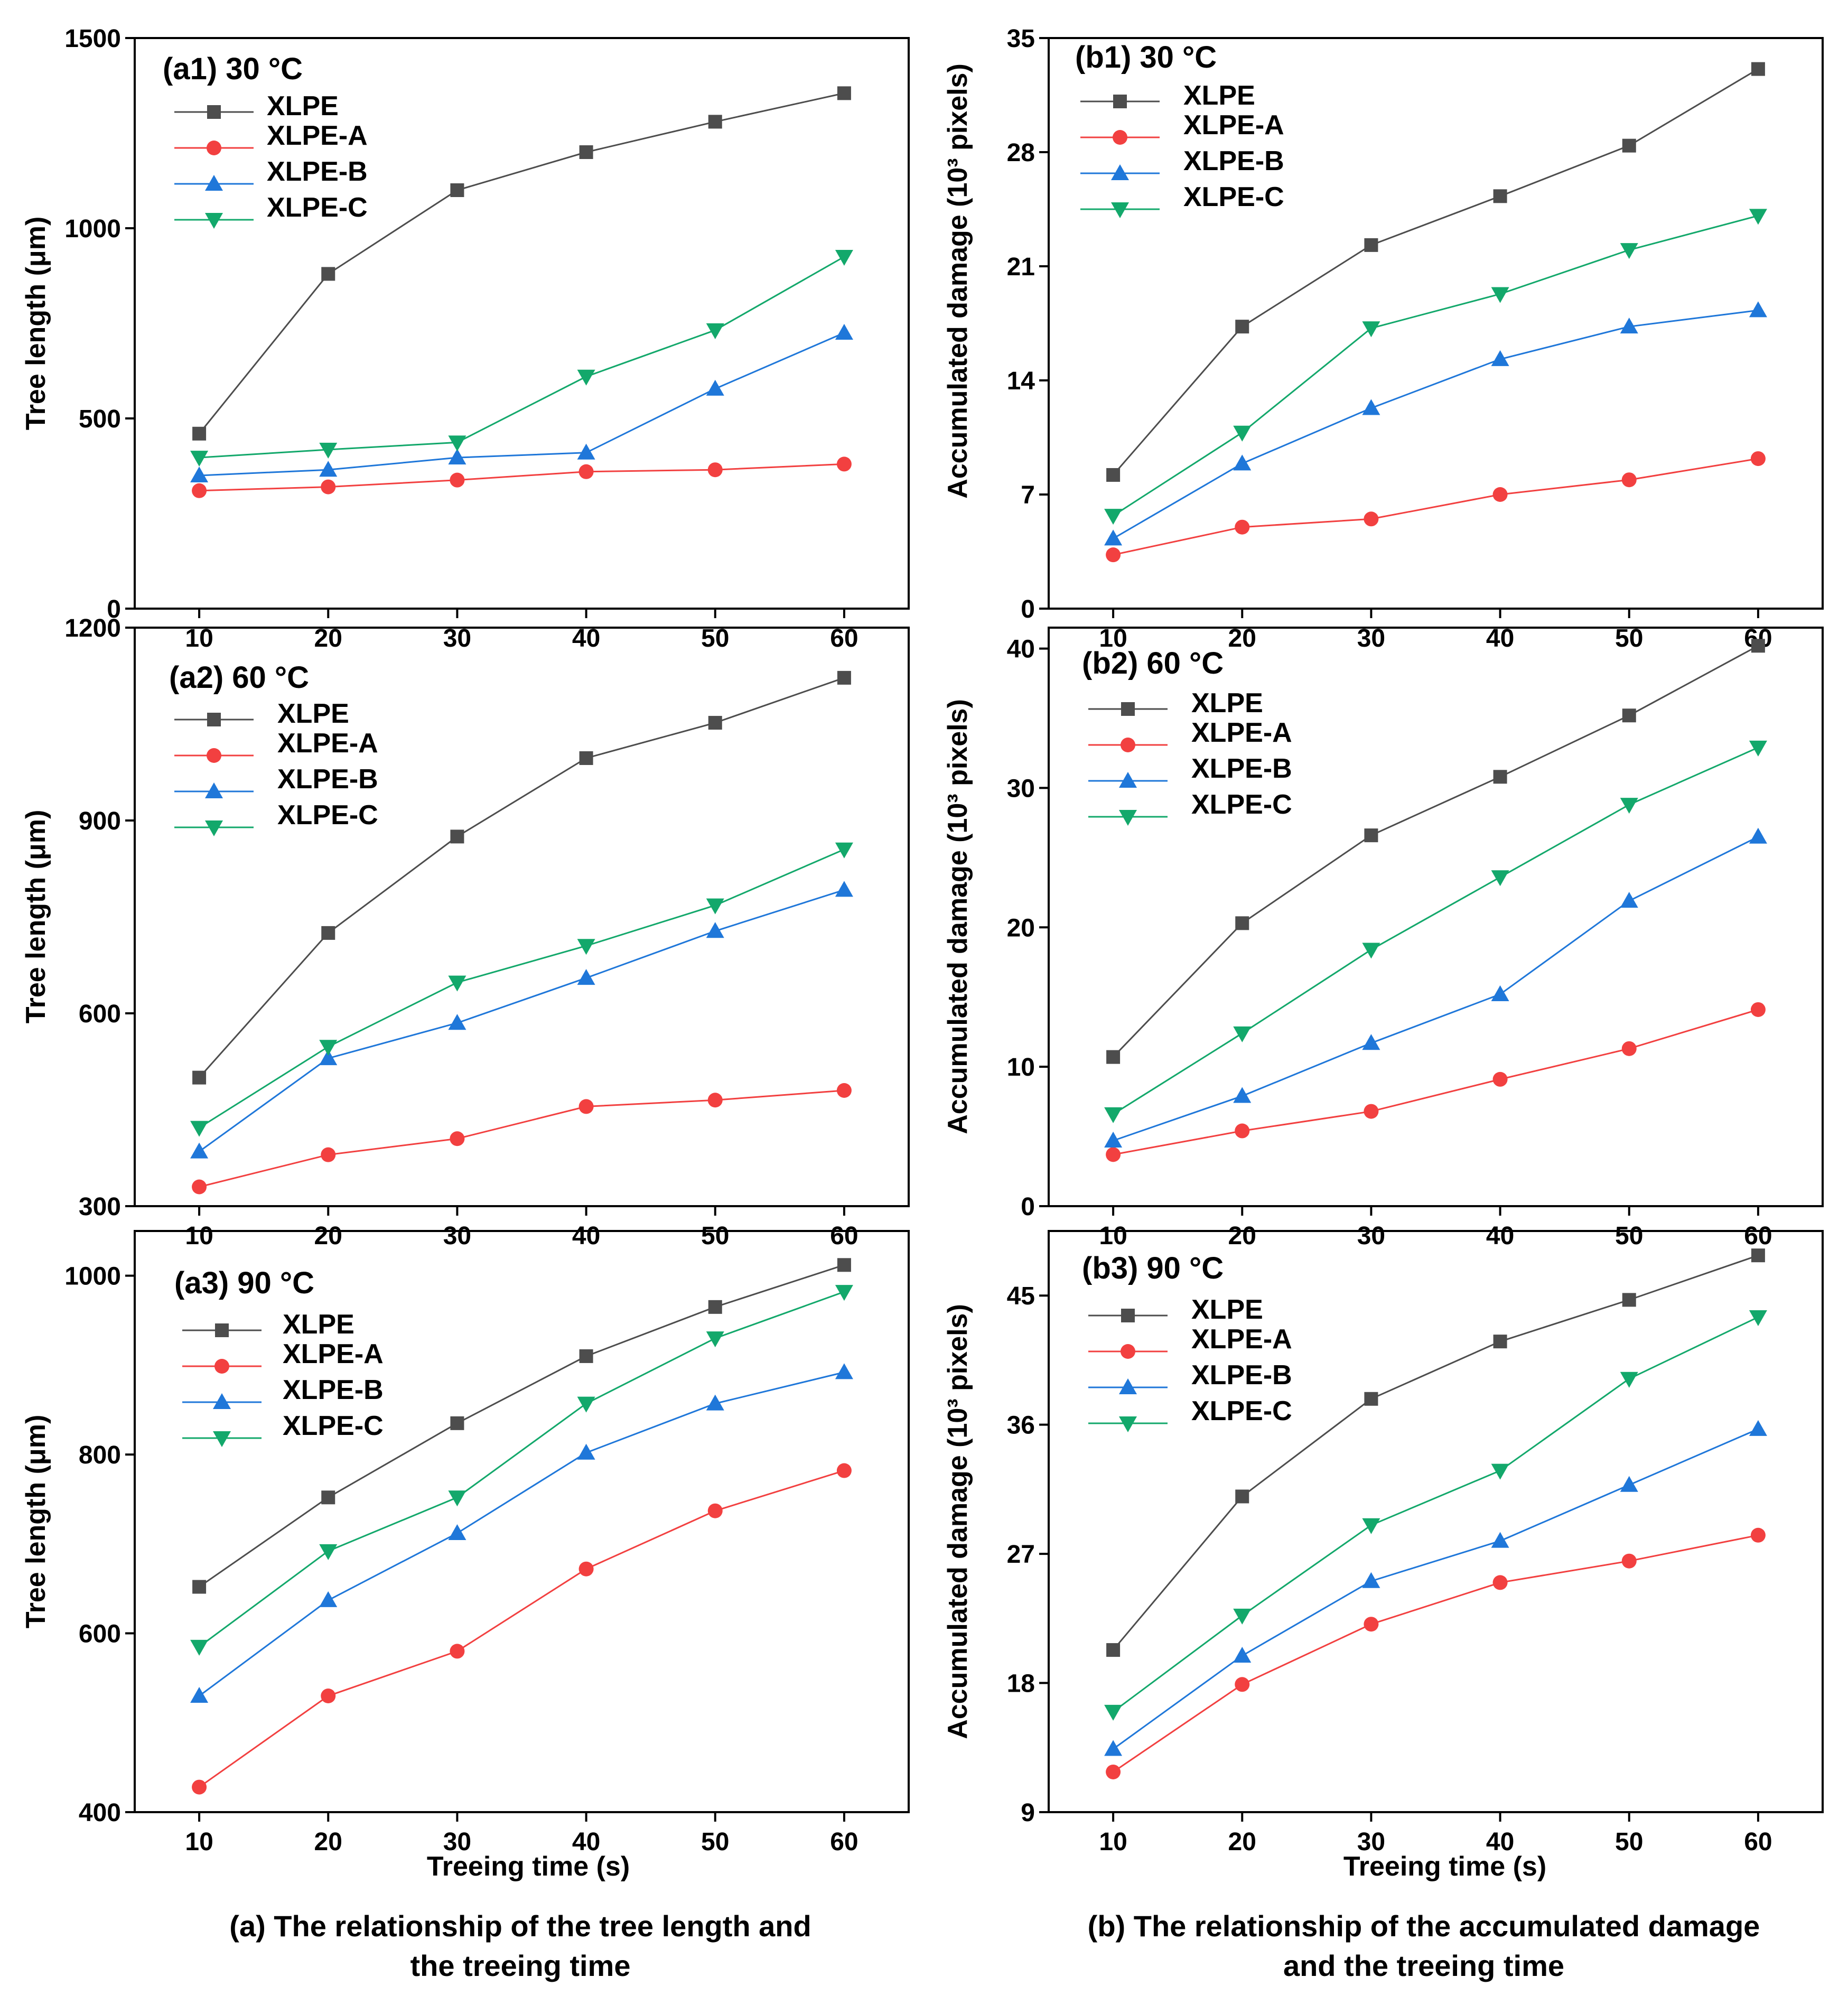 Image resolution: width=1848 pixels, height=1996 pixels. Describe the element at coordinates (244, 1283) in the screenshot. I see `panel-a3-title: (a3) 90 °C` at that location.